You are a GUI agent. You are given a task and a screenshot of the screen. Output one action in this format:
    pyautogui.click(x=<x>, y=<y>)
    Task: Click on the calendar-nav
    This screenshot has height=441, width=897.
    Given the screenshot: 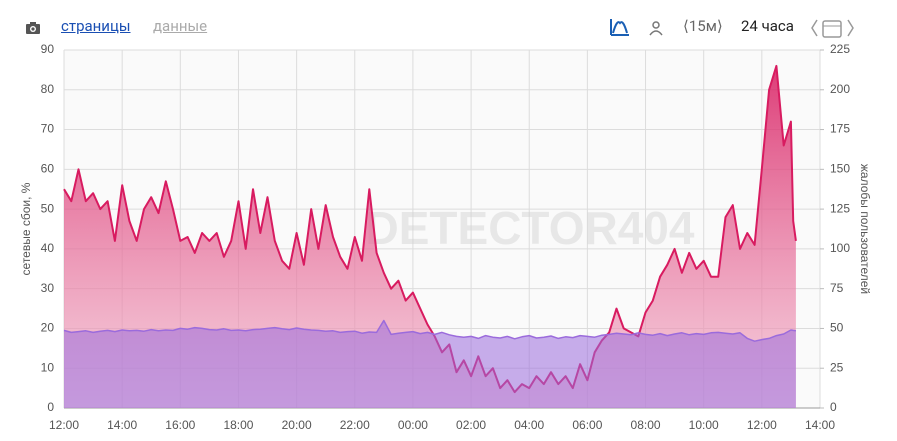 What is the action you would take?
    pyautogui.click(x=833, y=28)
    